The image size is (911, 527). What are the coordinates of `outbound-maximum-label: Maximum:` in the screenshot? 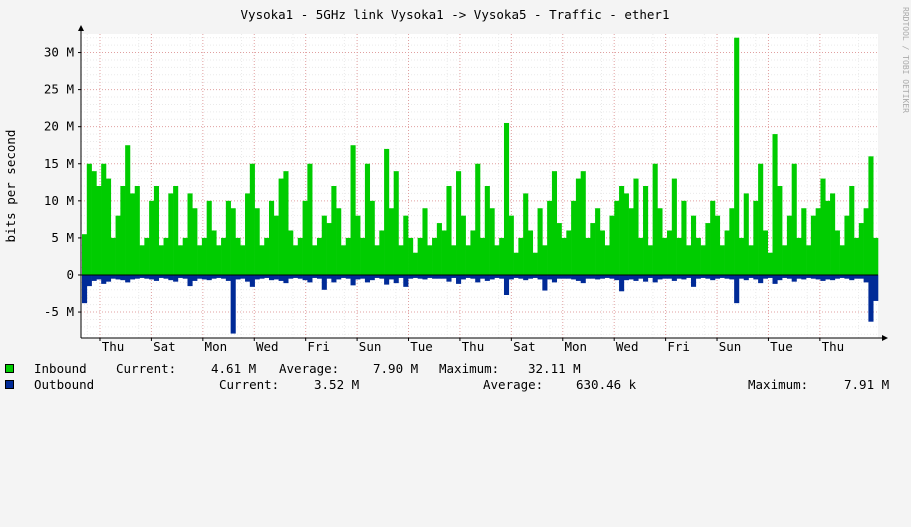 It's located at (778, 384).